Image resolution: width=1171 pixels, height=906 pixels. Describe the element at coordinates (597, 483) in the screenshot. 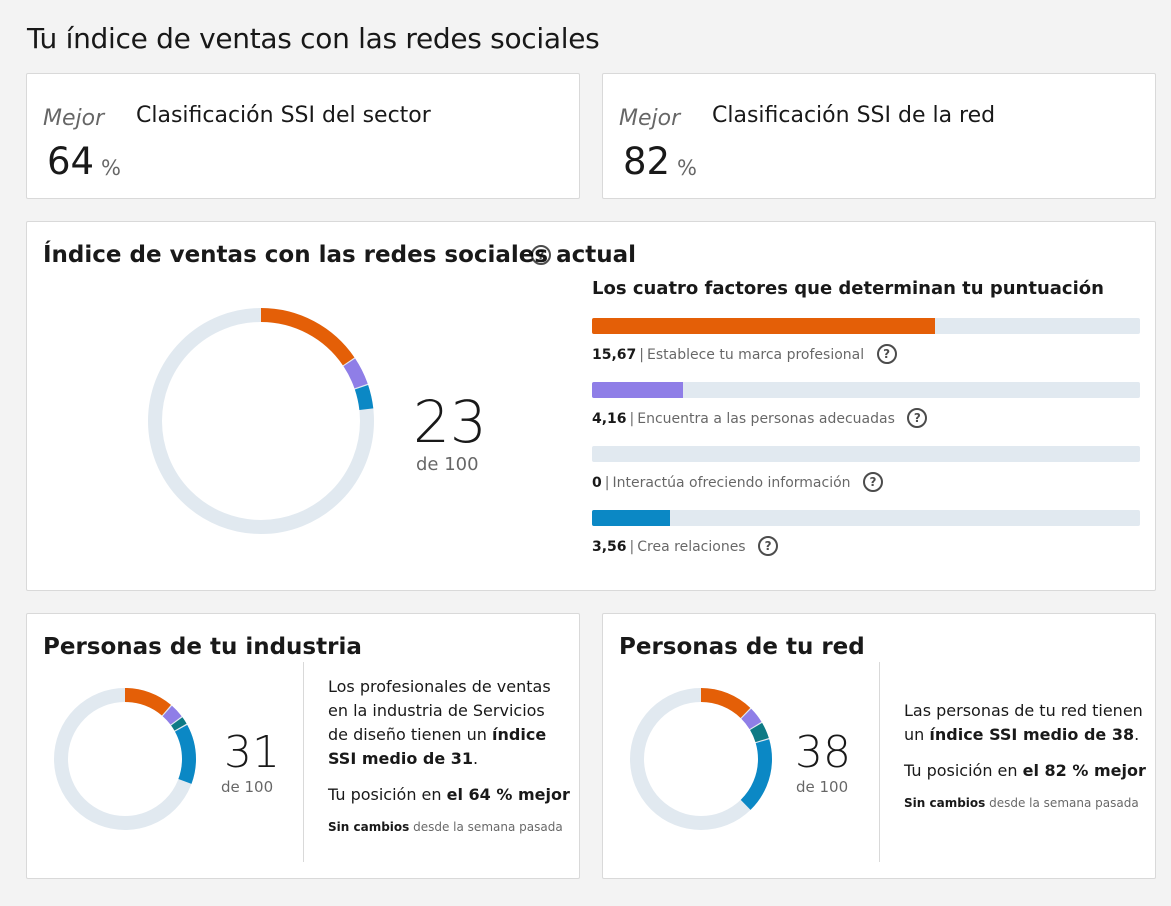

I see `factor-value: 0` at that location.